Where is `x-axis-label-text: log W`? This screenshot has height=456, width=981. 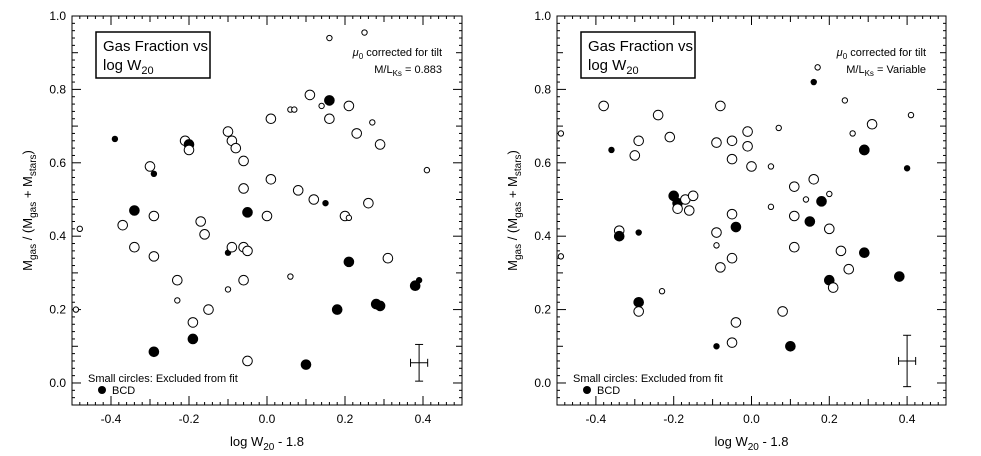
x-axis-label-text: log W is located at coordinates (732, 441).